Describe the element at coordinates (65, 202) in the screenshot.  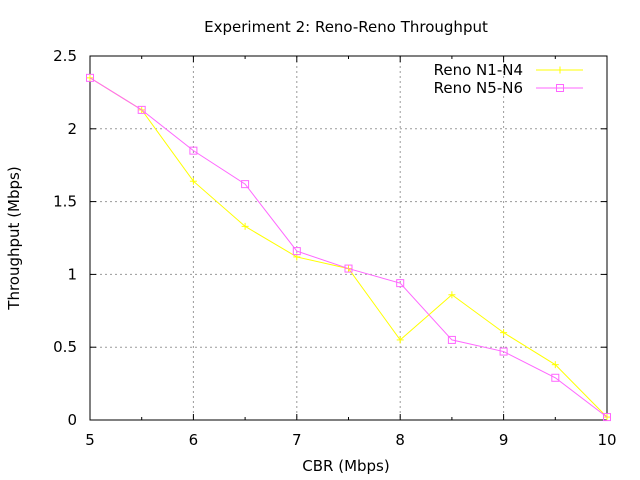
I see `y-tick-label: 1.5` at that location.